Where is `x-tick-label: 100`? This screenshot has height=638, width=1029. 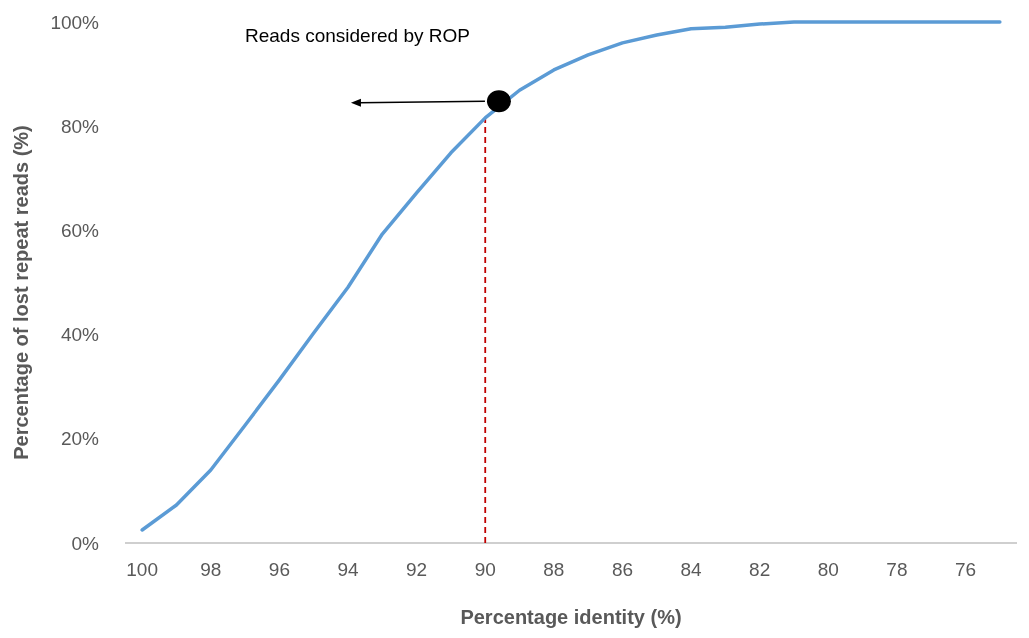
x-tick-label: 100 is located at coordinates (142, 569).